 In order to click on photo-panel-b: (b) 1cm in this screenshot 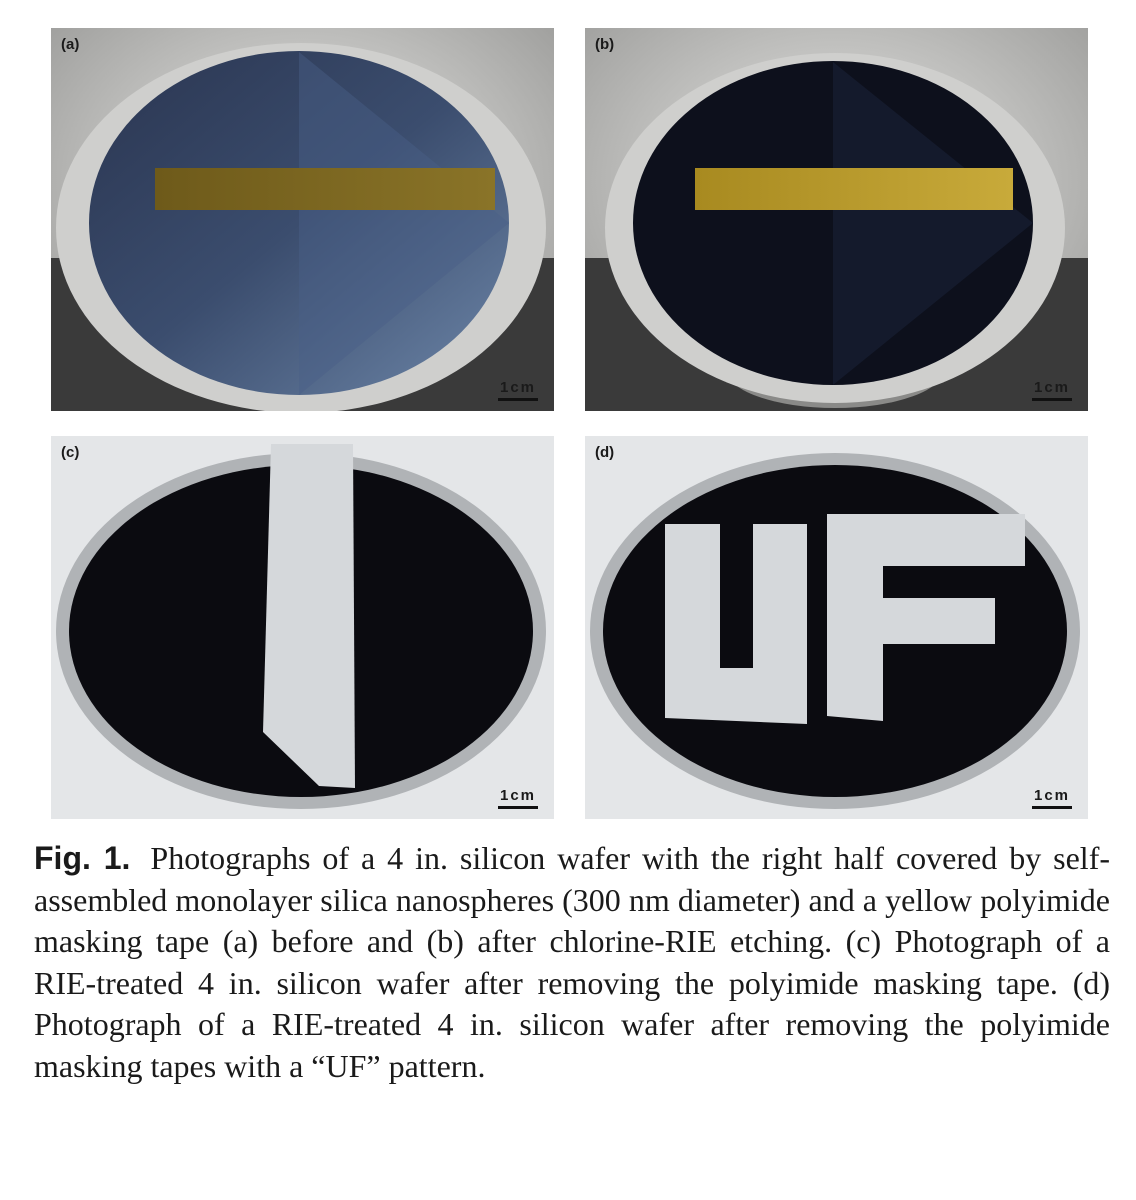, I will do `click(836, 219)`.